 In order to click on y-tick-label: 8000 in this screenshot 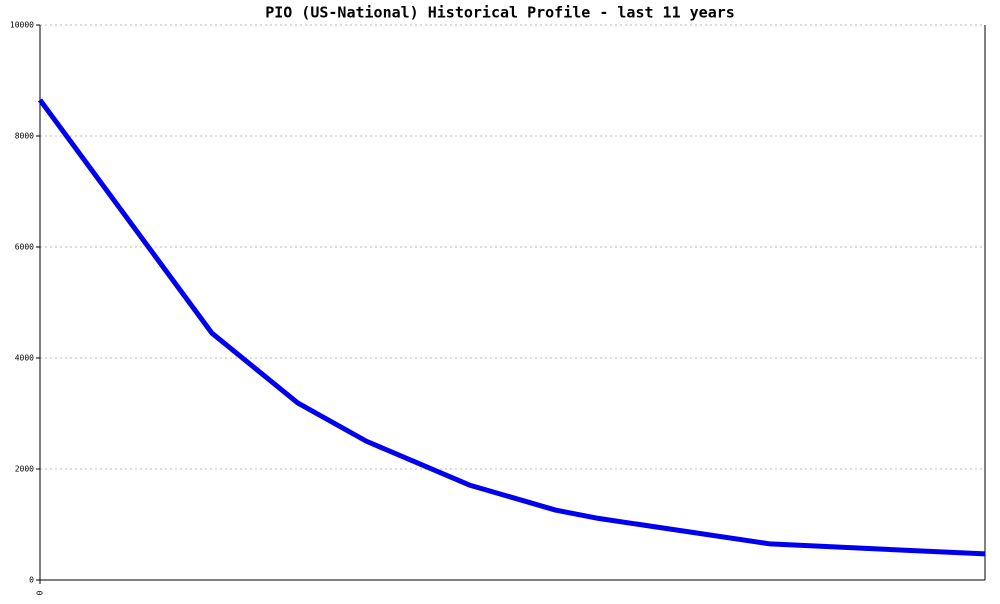, I will do `click(24, 136)`.